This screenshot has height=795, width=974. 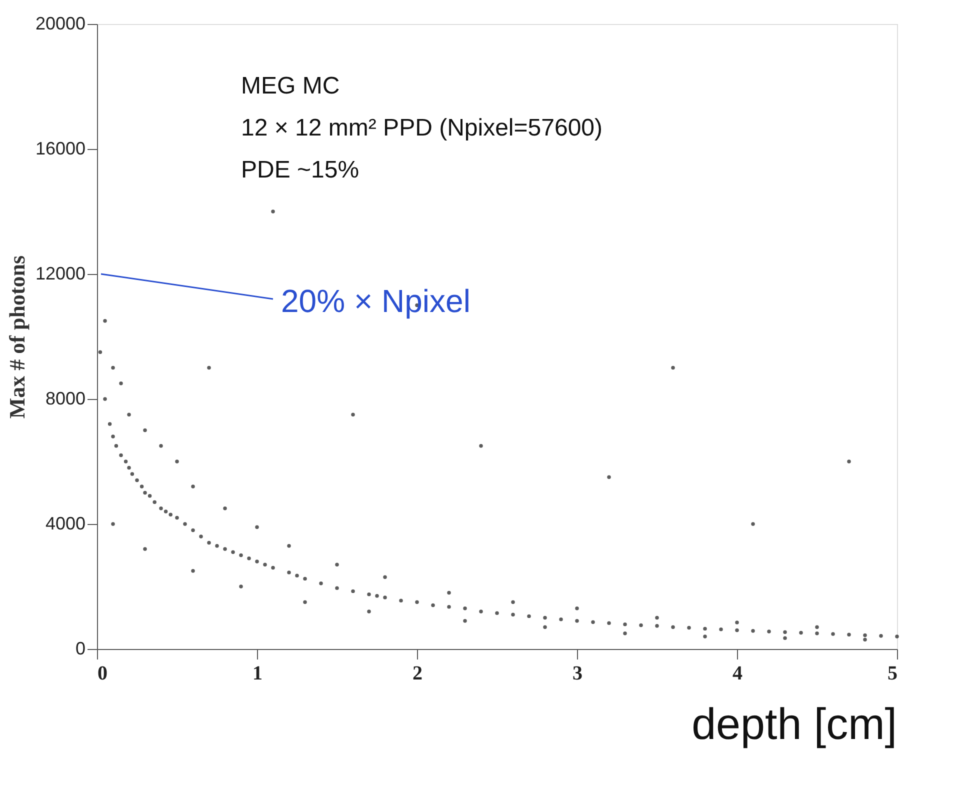 What do you see at coordinates (290, 86) in the screenshot?
I see `annotation: MEG MC` at bounding box center [290, 86].